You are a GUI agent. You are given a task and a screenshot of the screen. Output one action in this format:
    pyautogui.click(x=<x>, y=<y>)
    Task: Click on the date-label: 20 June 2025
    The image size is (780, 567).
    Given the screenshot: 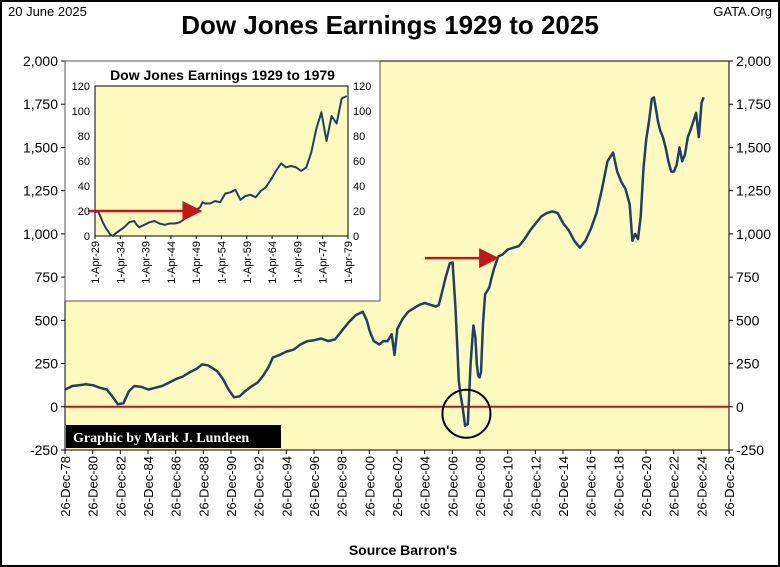 What is the action you would take?
    pyautogui.click(x=47, y=11)
    